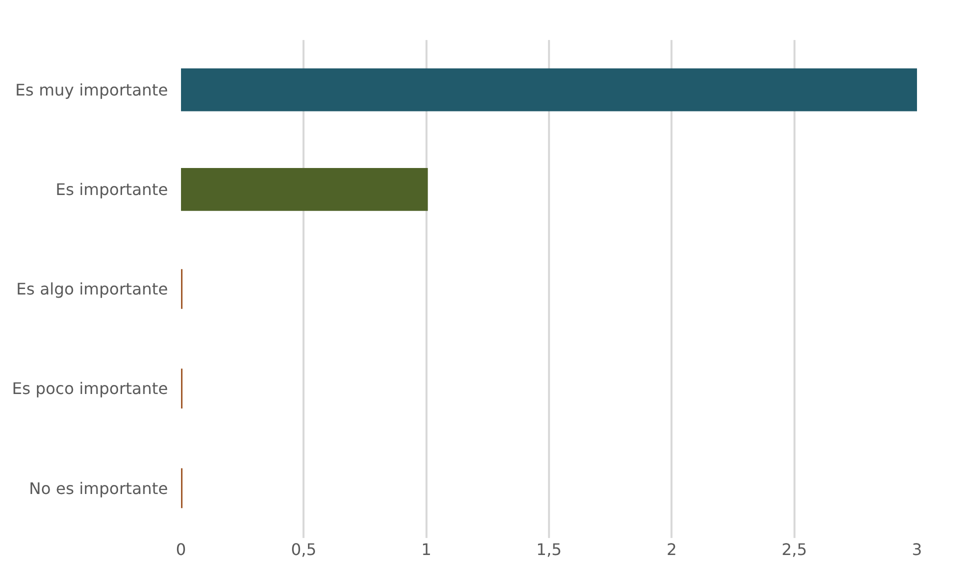  What do you see at coordinates (549, 549) in the screenshot?
I see `x-tick-label: 1,5` at bounding box center [549, 549].